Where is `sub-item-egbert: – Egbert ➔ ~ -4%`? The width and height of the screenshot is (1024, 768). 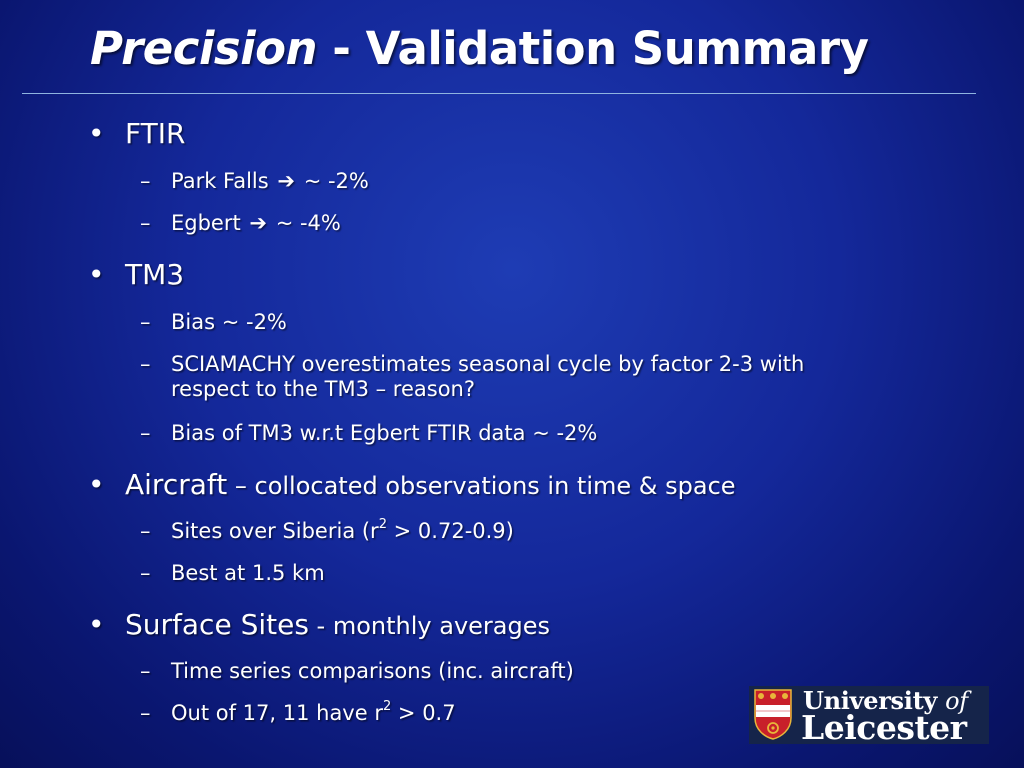 sub-item-egbert: – Egbert ➔ ~ -4% is located at coordinates (240, 223).